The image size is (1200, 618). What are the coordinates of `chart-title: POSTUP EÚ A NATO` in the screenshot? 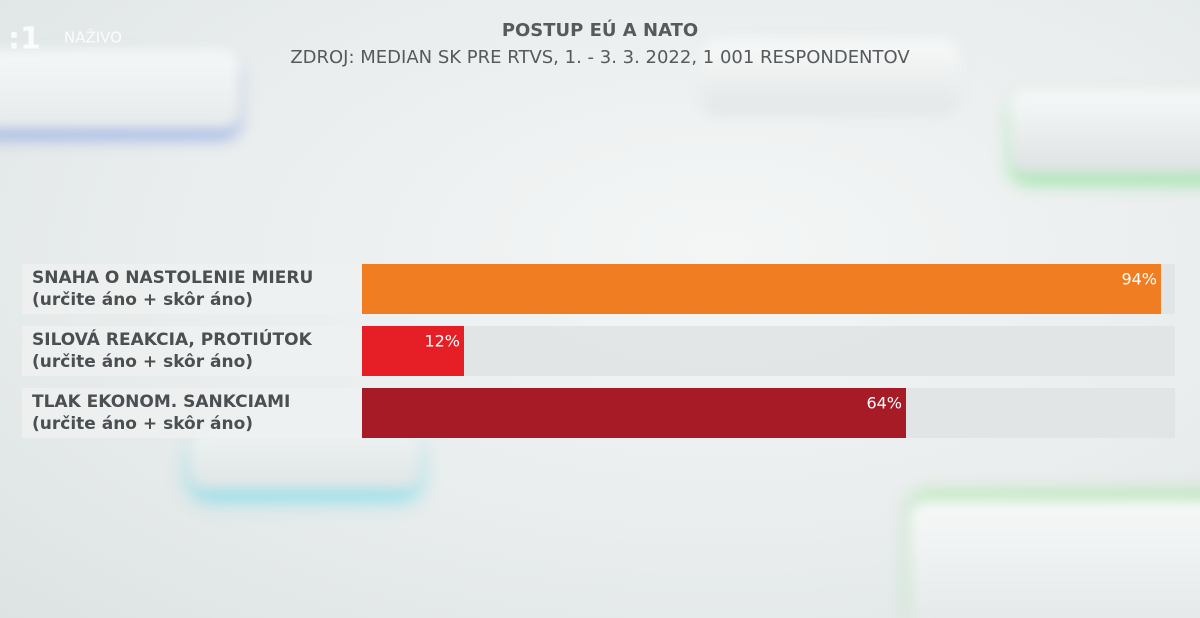 It's located at (600, 30).